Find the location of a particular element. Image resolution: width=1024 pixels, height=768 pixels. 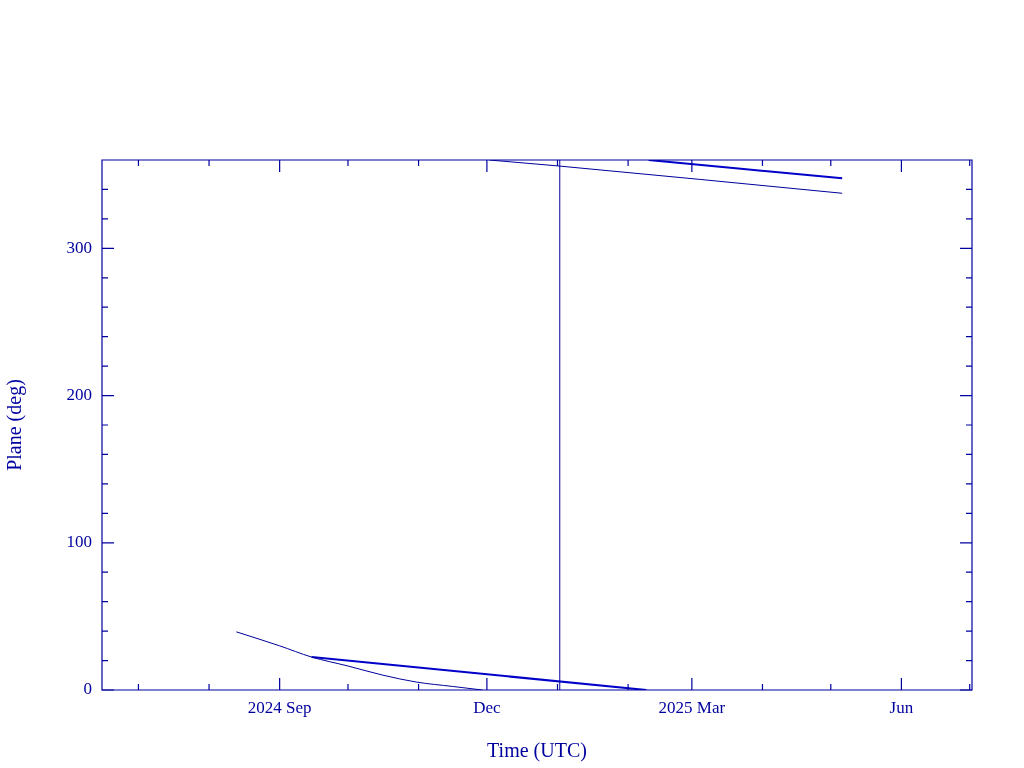

y-tick-label: 0 is located at coordinates (87, 689).